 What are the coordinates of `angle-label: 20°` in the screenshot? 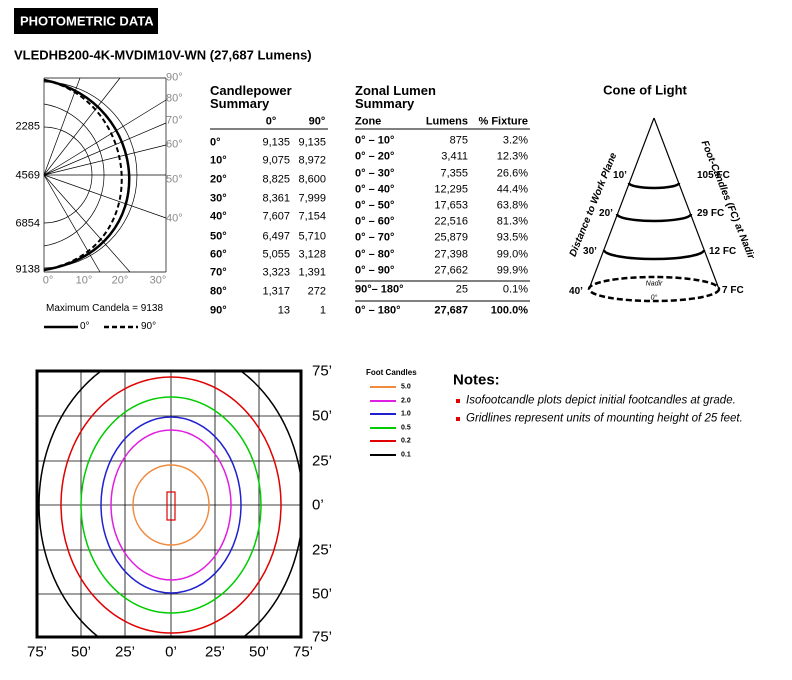 It's located at (120, 280).